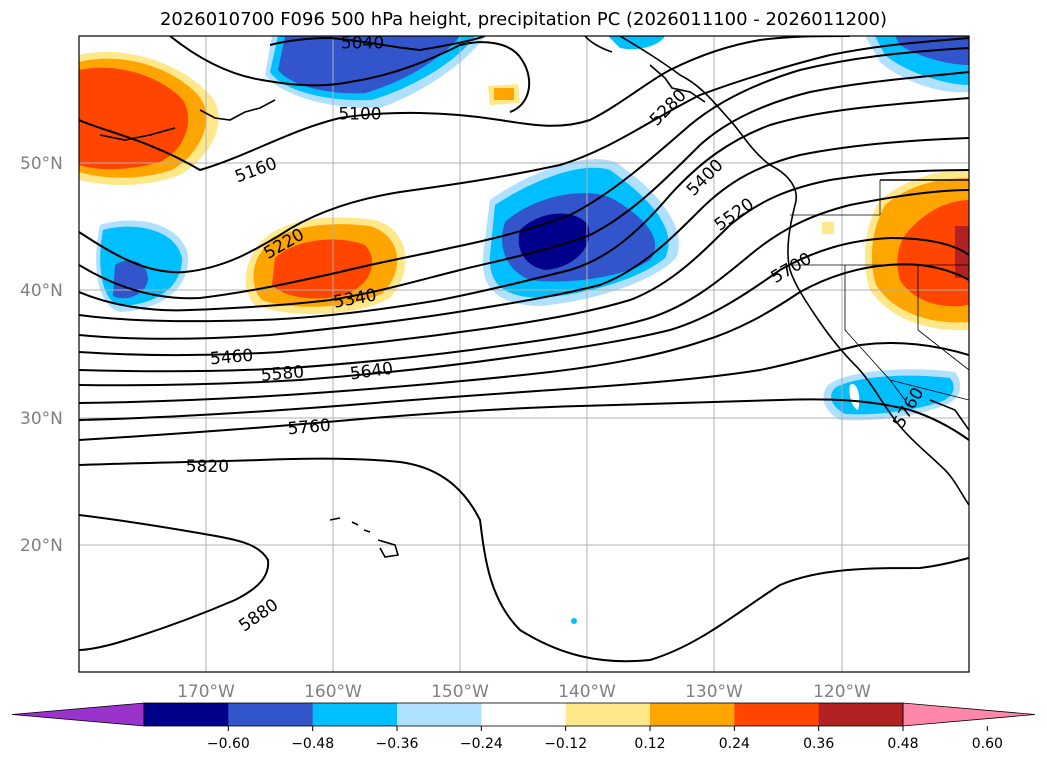  I want to click on colorbar-extend-high, so click(969, 714).